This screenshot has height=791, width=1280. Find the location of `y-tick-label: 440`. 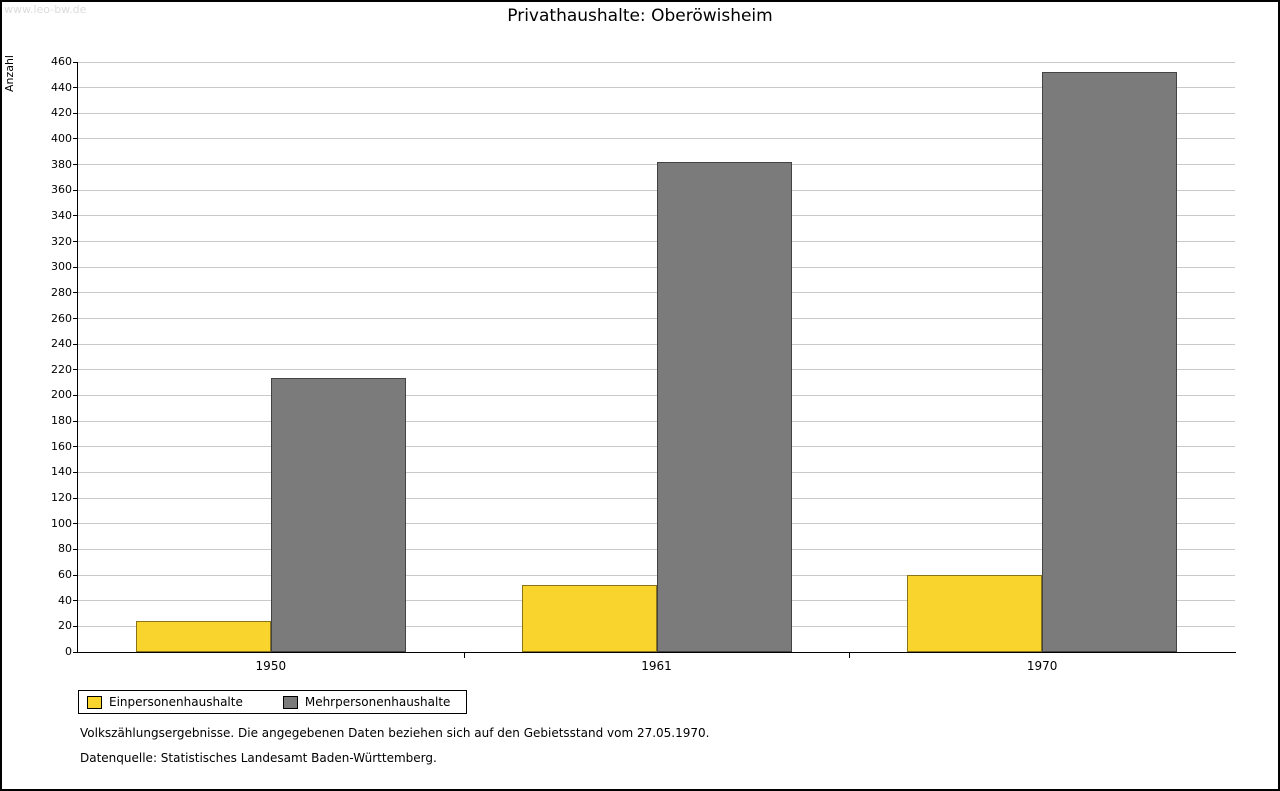

y-tick-label: 440 is located at coordinates (61, 87).